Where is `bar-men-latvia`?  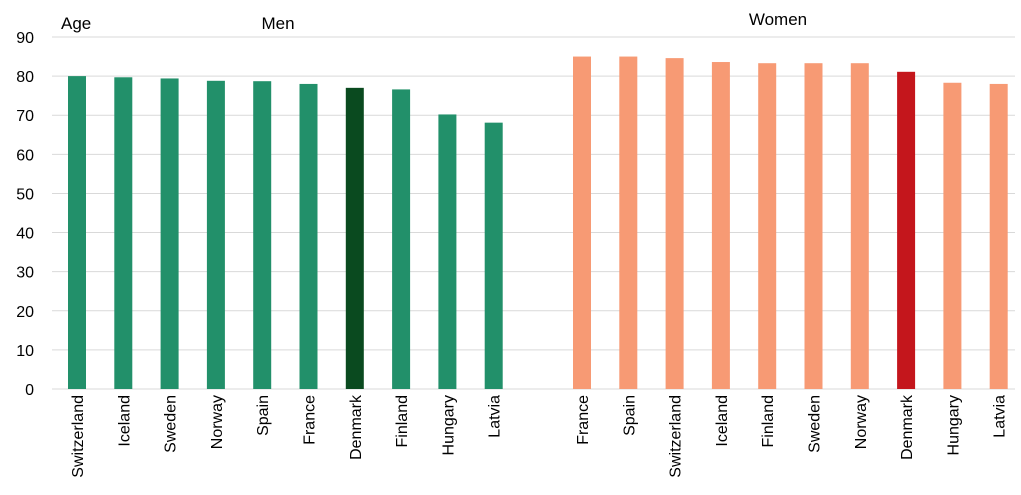
bar-men-latvia is located at coordinates (493, 256).